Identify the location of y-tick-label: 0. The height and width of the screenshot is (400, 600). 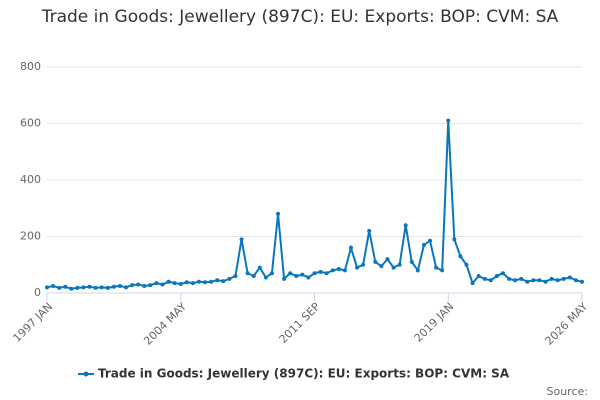
(37, 292).